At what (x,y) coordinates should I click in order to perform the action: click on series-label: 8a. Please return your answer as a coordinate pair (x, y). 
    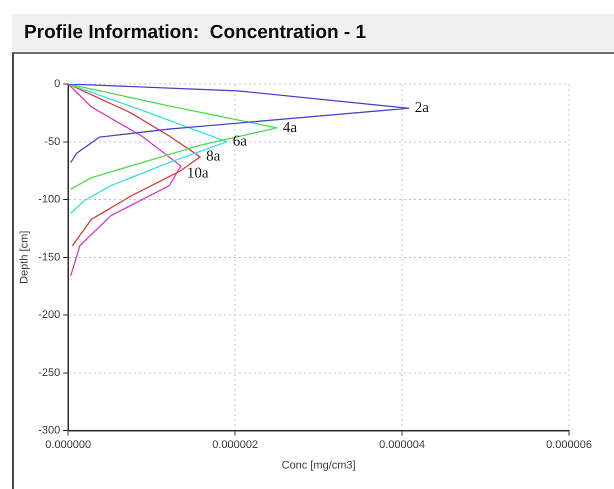
    Looking at the image, I should click on (213, 156).